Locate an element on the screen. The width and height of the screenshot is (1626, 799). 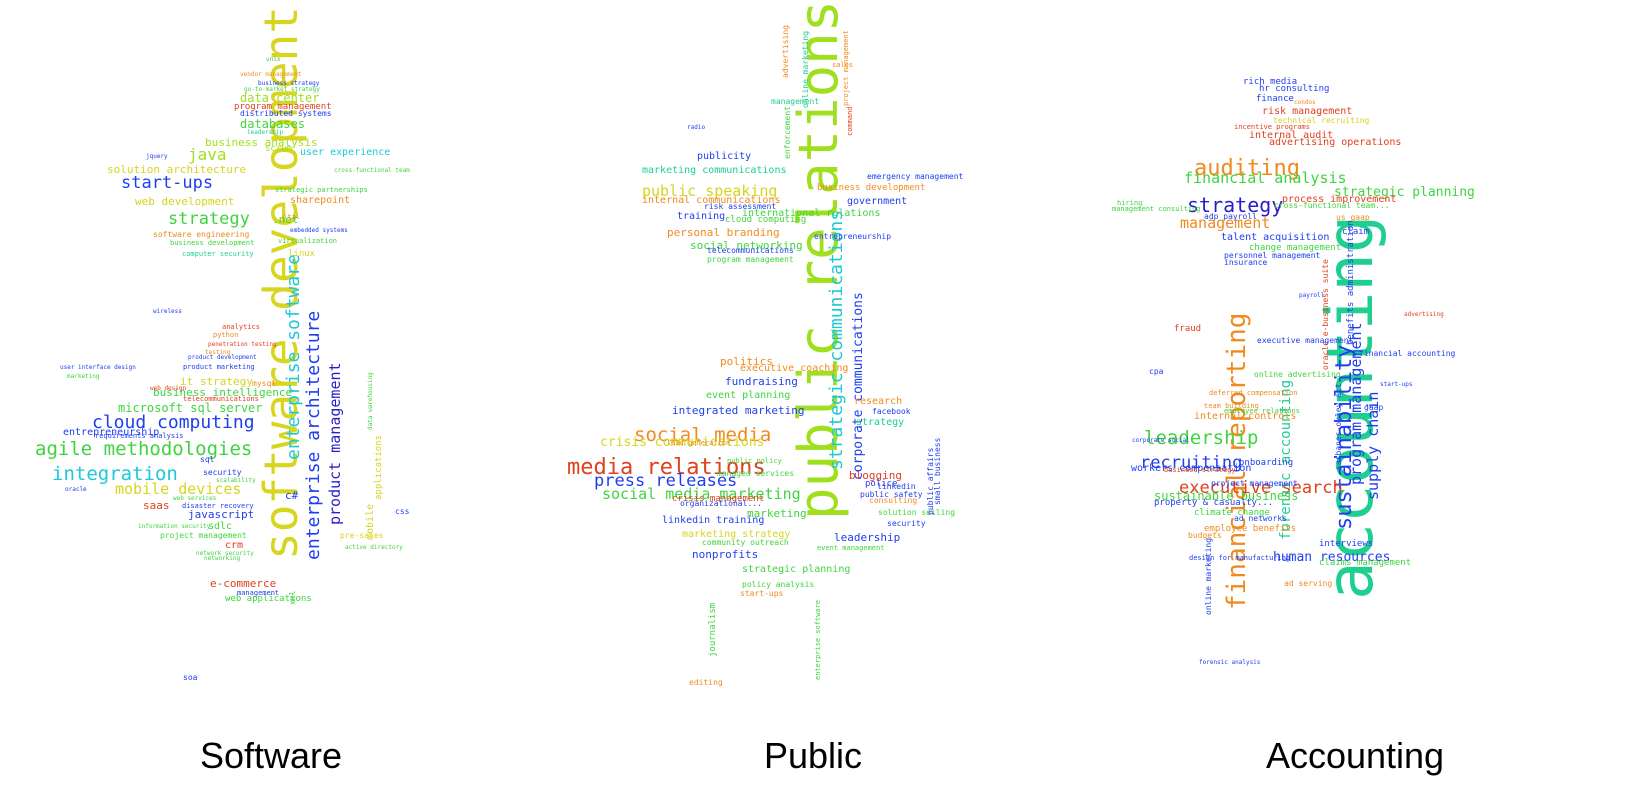
cloud-word: advertising is located at coordinates (1424, 314).